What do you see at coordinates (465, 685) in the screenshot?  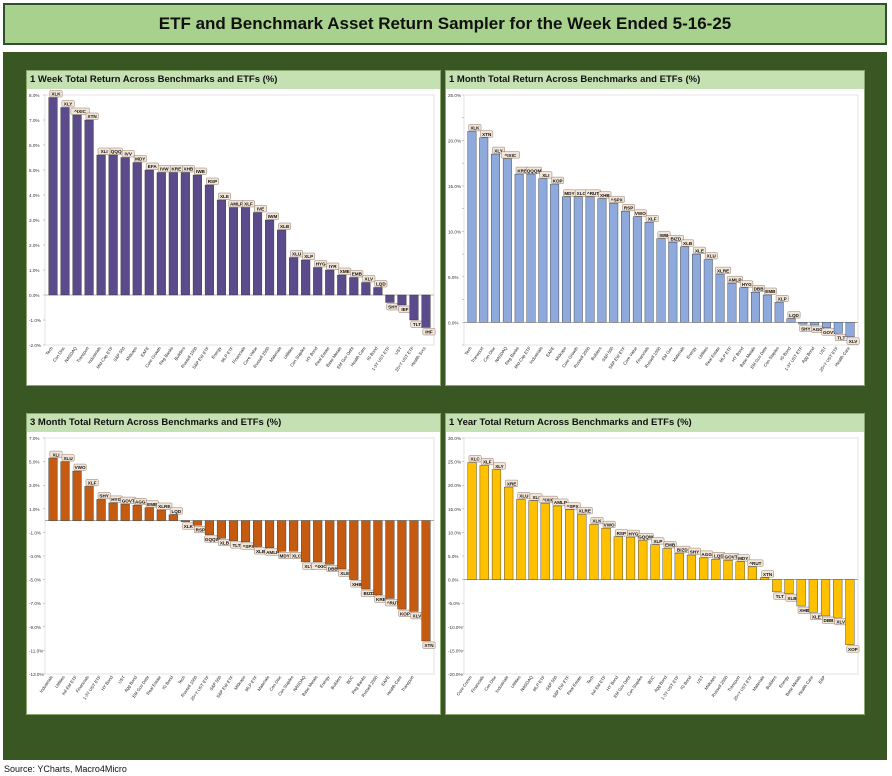 I see `x-tick-label: Core Comm` at bounding box center [465, 685].